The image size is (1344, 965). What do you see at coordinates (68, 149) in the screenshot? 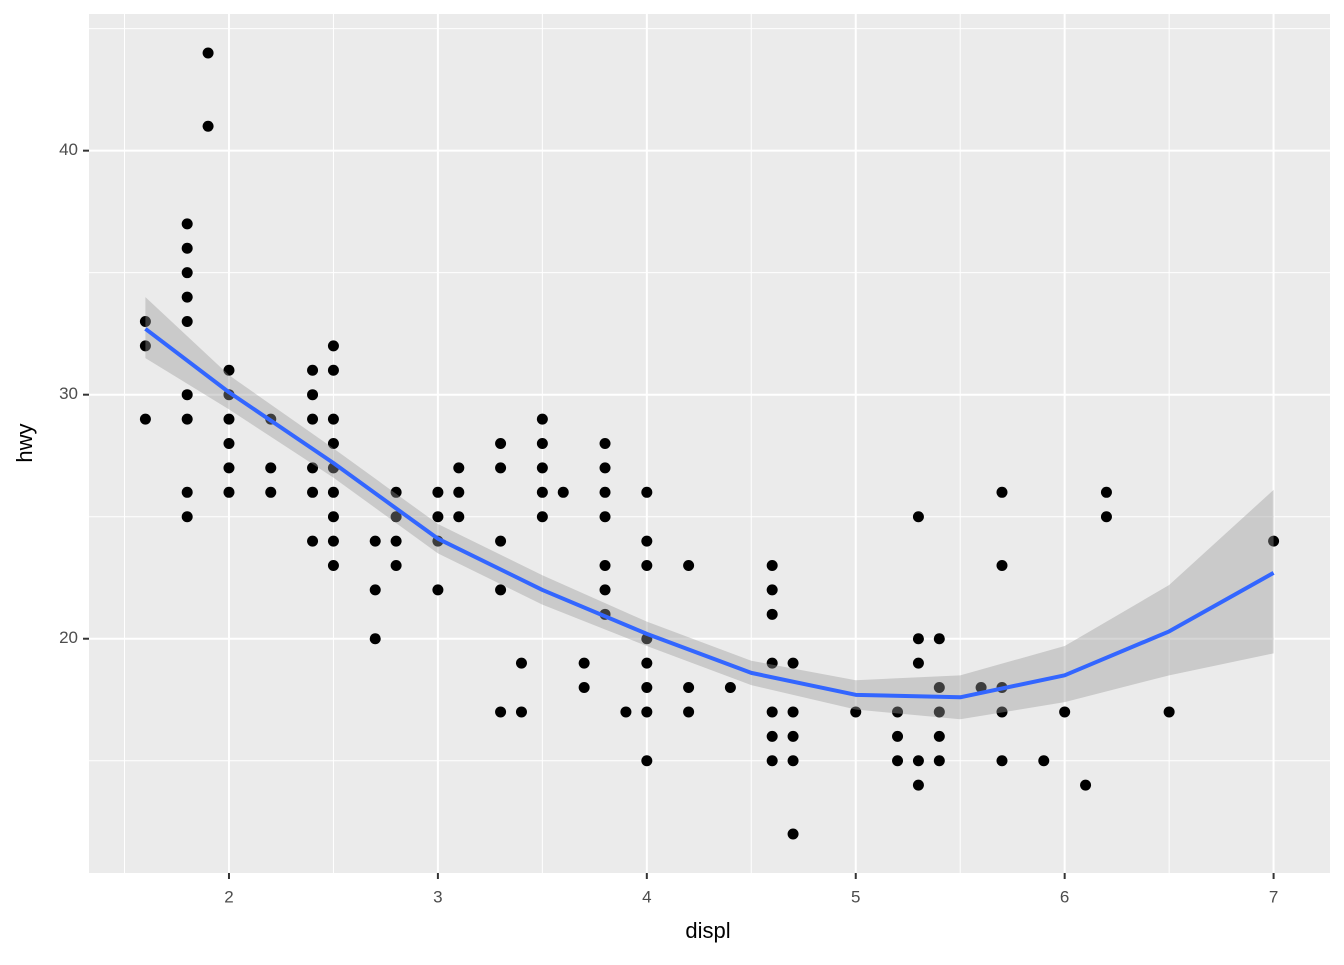
I see `y-tick-label: 40` at bounding box center [68, 149].